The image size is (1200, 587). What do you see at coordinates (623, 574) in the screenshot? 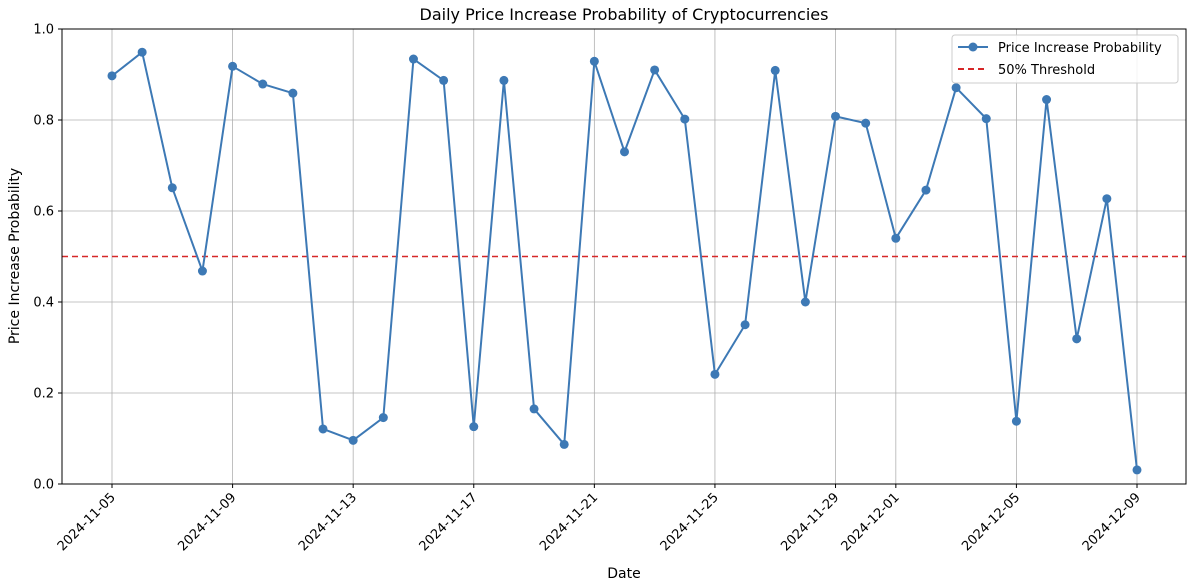
I see `x-axis-title: Date` at bounding box center [623, 574].